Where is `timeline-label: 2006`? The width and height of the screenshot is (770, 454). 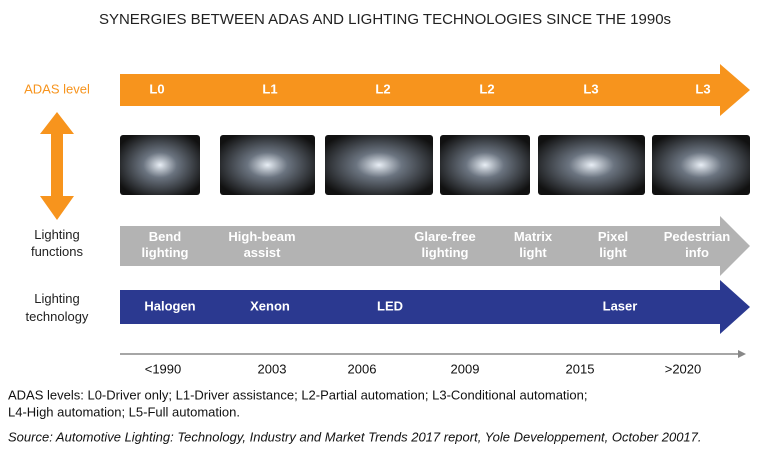
timeline-label: 2006 is located at coordinates (362, 368).